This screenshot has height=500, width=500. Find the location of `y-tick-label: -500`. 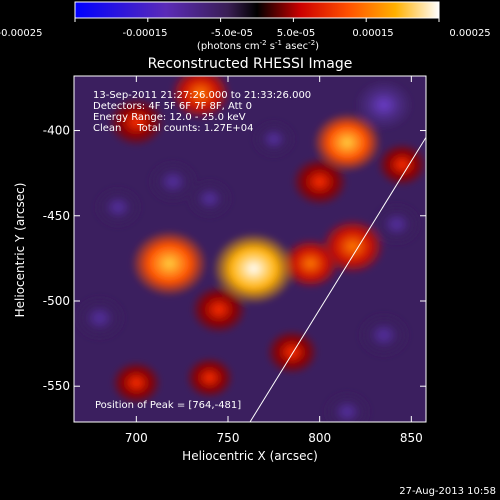

y-tick-label: -500 is located at coordinates (56, 301).